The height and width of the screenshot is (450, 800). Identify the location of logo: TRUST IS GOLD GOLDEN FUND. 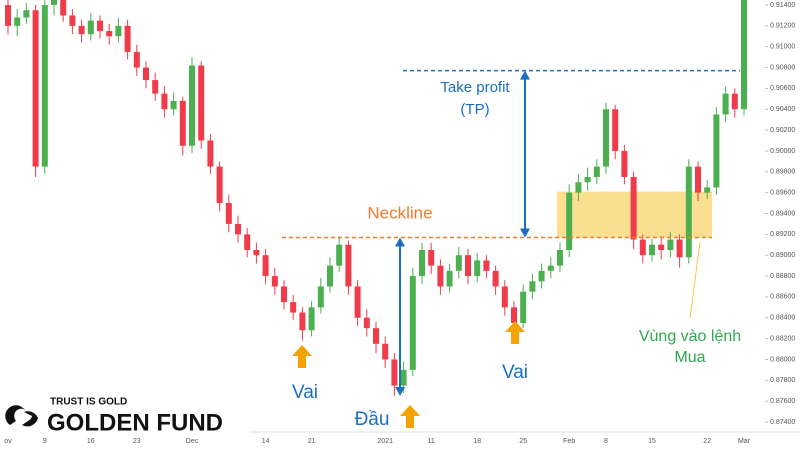
(125, 413).